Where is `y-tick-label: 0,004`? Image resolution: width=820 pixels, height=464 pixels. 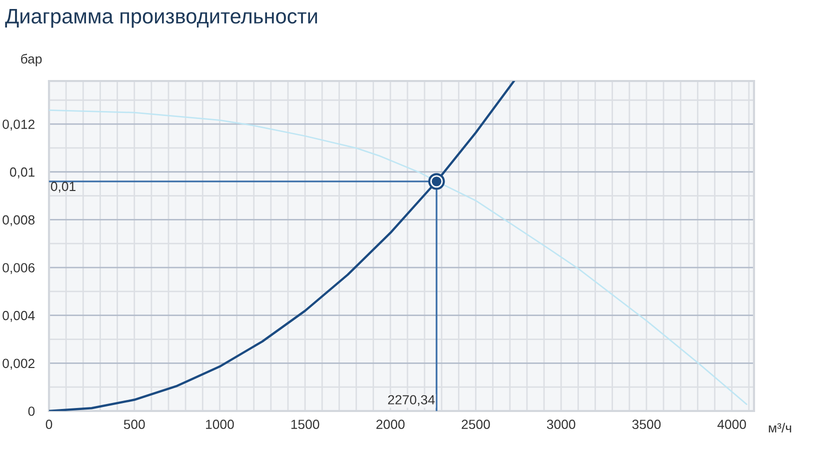
y-tick-label: 0,004 is located at coordinates (18, 316).